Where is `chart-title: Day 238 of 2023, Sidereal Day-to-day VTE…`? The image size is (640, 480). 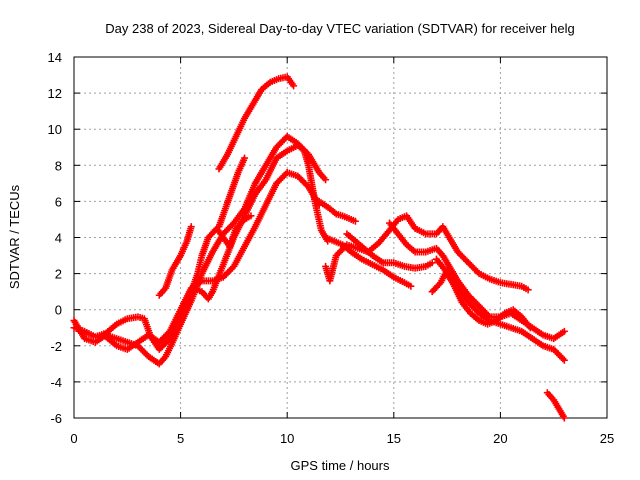
chart-title: Day 238 of 2023, Sidereal Day-to-day VTE… is located at coordinates (339, 28).